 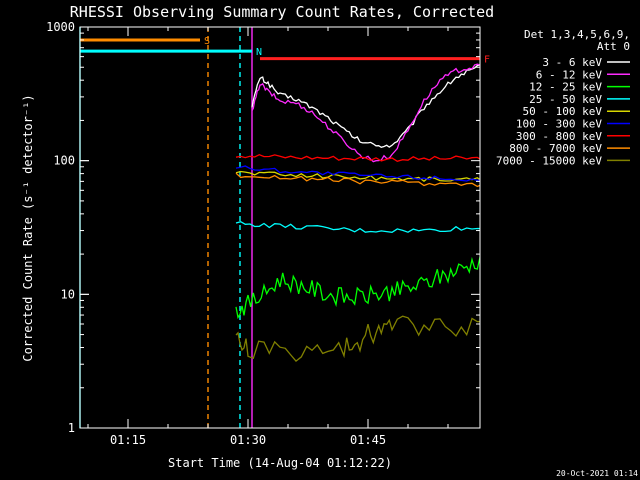 What do you see at coordinates (569, 74) in the screenshot?
I see `legend-label-1: 6 - 12 keV` at bounding box center [569, 74].